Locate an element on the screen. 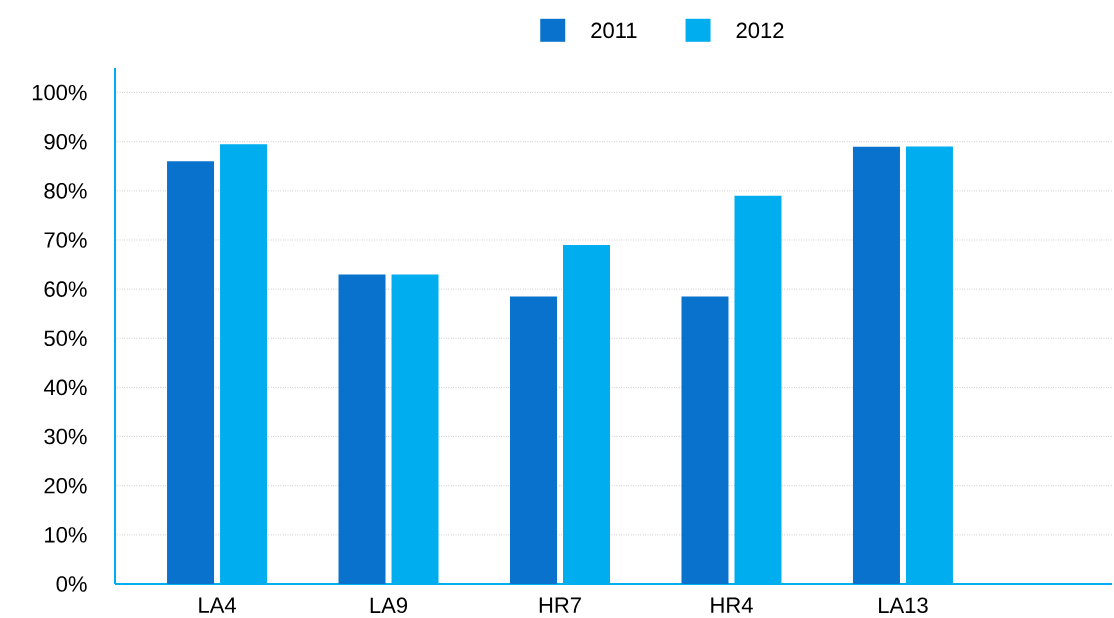 The height and width of the screenshot is (618, 1114). y-tick-label: 60% is located at coordinates (65, 289).